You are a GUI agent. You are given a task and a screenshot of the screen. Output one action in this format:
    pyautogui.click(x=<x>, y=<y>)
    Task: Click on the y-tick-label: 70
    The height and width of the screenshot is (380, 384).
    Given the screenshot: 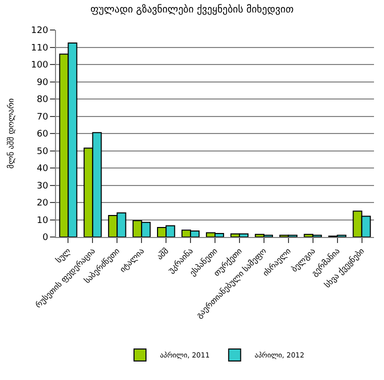 What is the action you would take?
    pyautogui.click(x=42, y=117)
    